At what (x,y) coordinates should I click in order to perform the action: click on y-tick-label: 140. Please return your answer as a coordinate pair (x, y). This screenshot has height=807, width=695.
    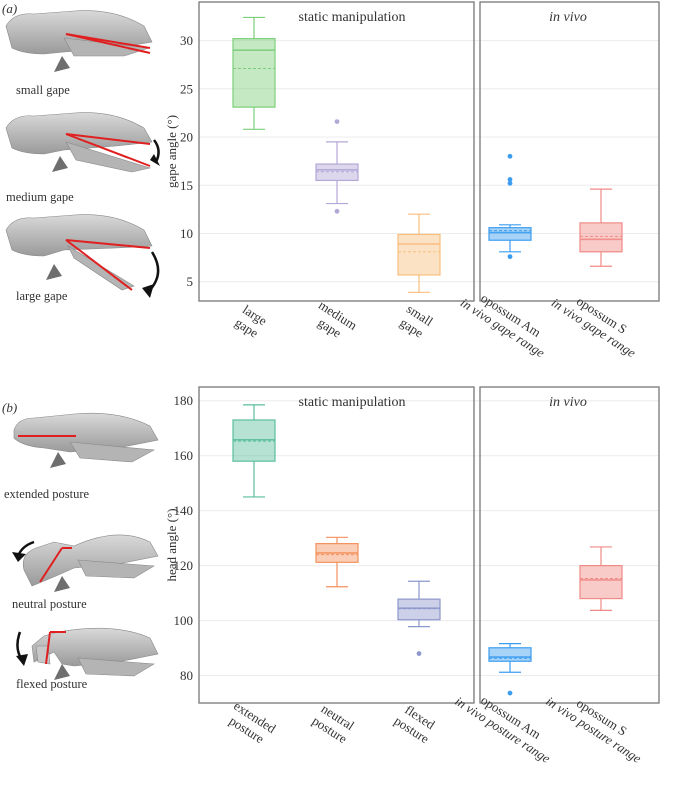
    Looking at the image, I should click on (184, 510).